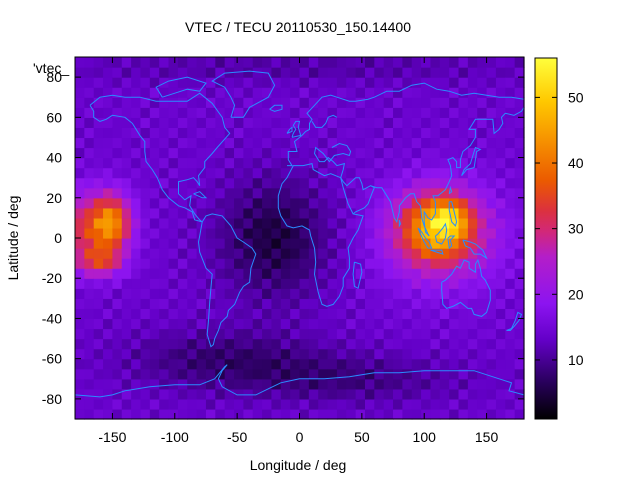 The height and width of the screenshot is (480, 640). What do you see at coordinates (237, 437) in the screenshot?
I see `x-tick-label: -50` at bounding box center [237, 437].